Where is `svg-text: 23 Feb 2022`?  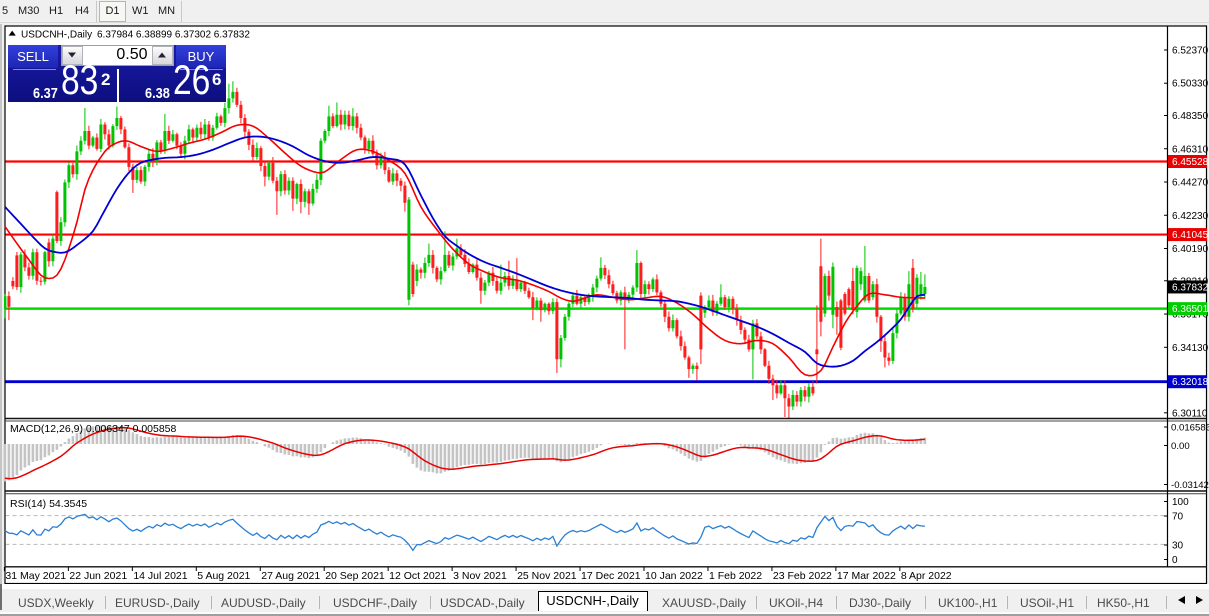 svg-text: 23 Feb 2022 is located at coordinates (802, 576).